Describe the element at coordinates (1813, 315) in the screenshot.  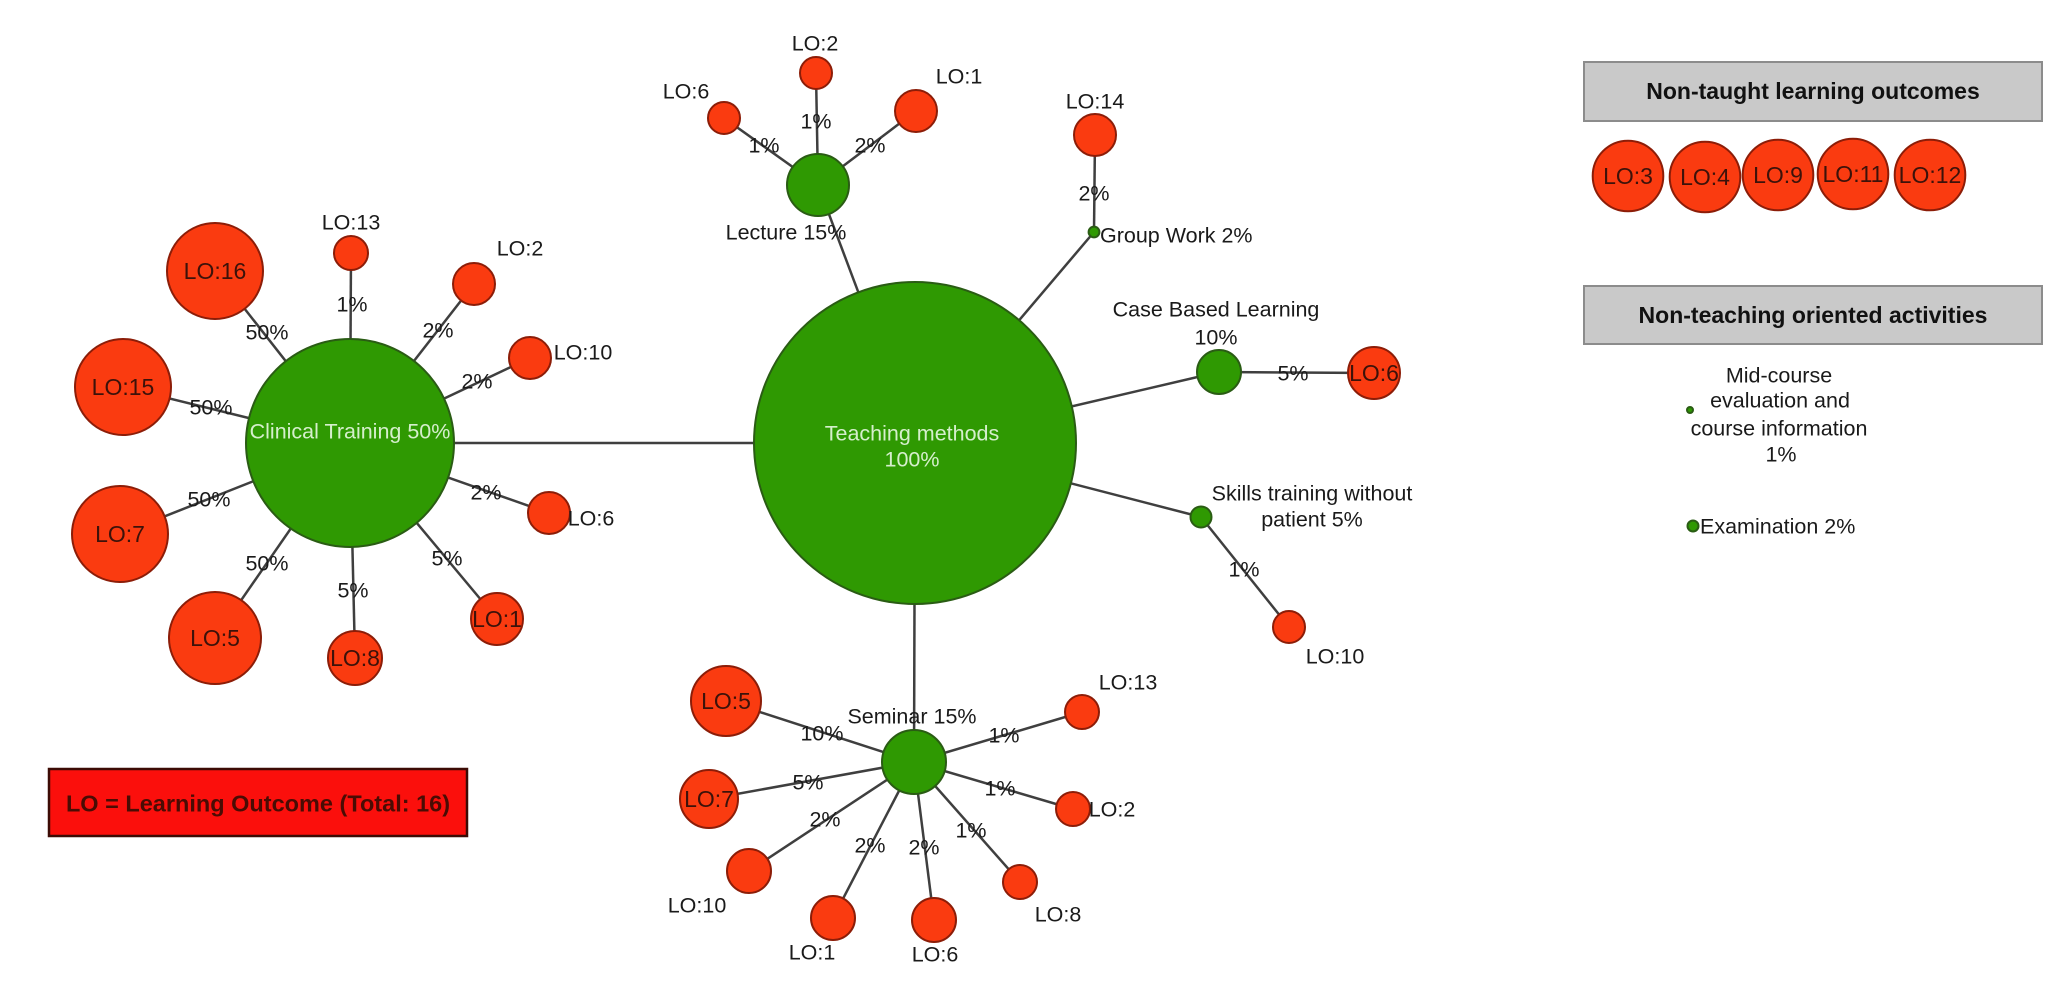
I see `svg-text:Non-teaching oriented activiti: Non-teaching oriented activities` at that location.